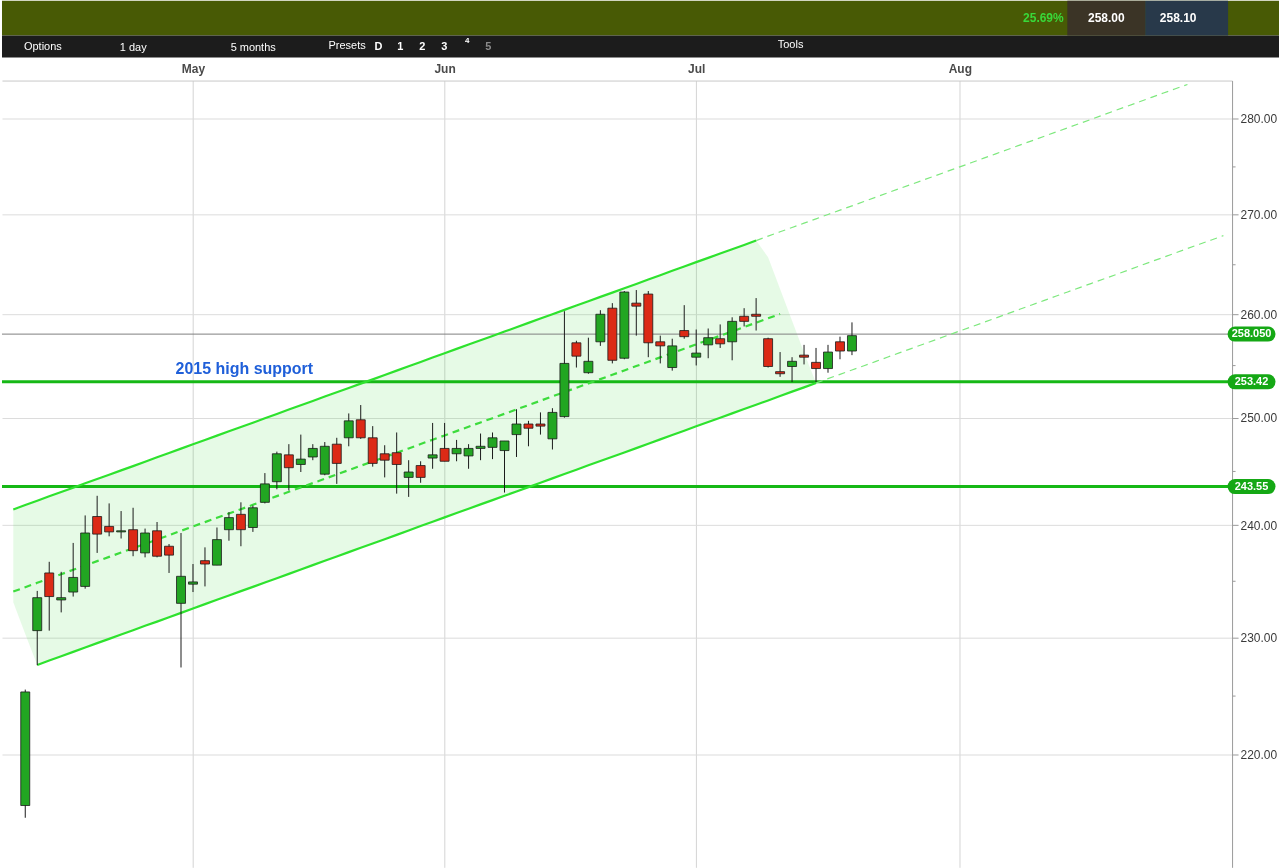  Describe the element at coordinates (1259, 637) in the screenshot. I see `y-tick-label: 230.00` at that location.